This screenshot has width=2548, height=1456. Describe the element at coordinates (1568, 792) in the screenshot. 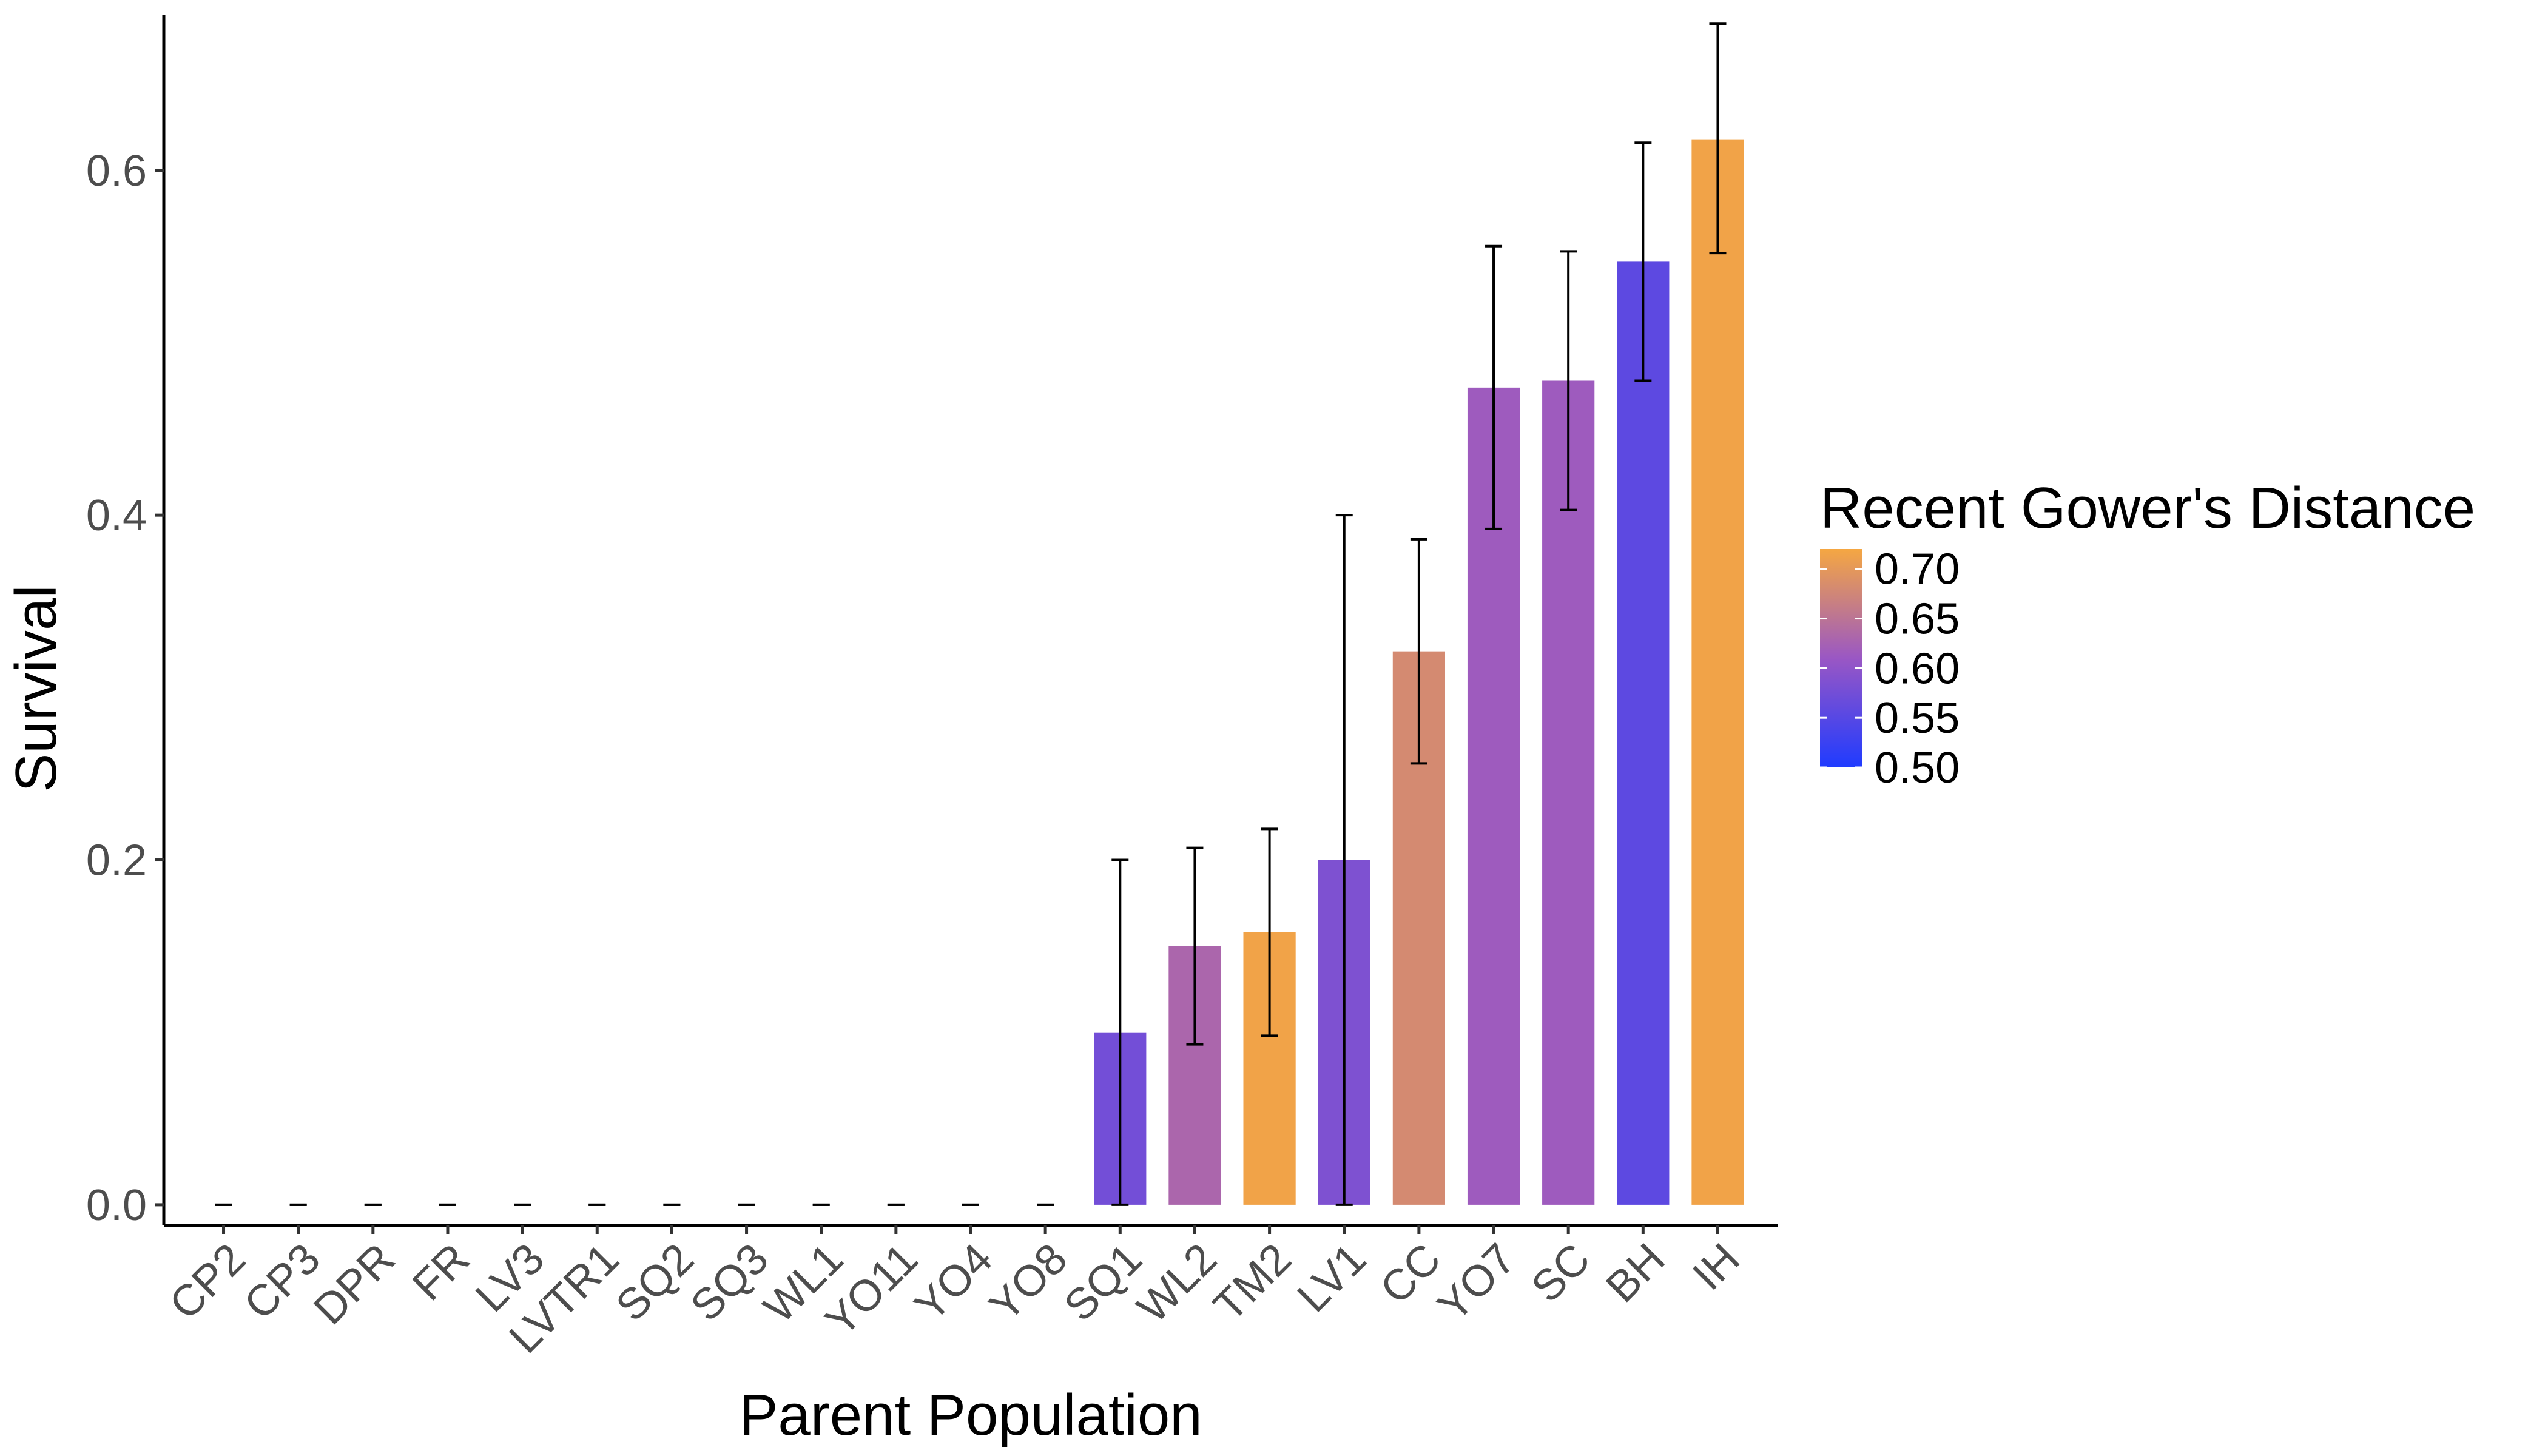

I see `bar-sc` at that location.